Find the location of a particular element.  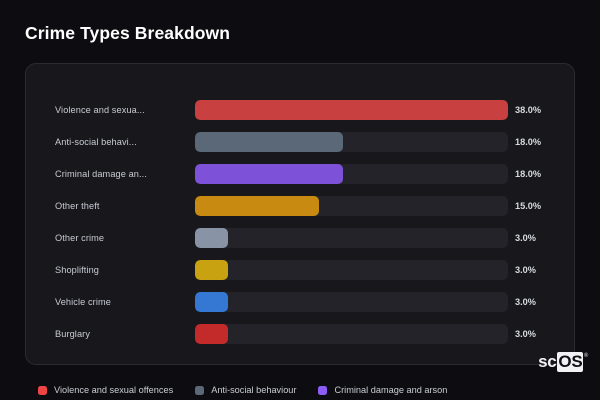

bar-row-label: Other crime is located at coordinates (80, 238).